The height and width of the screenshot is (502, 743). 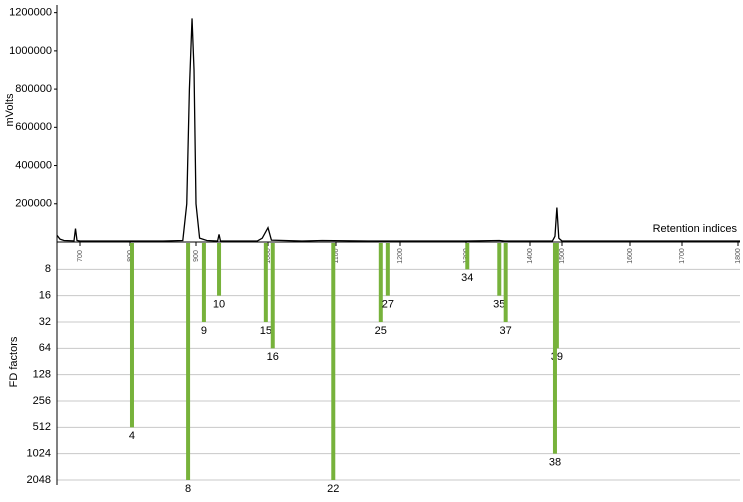 I want to click on bar-label: 35, so click(x=499, y=305).